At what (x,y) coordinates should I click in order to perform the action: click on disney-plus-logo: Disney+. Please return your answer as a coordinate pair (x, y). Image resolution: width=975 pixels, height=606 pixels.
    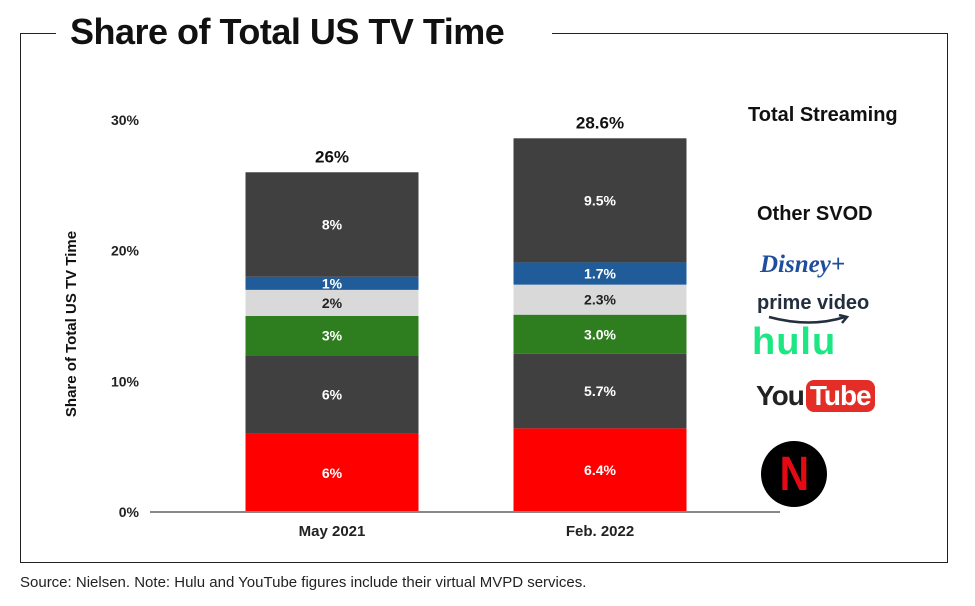
    Looking at the image, I should click on (802, 265).